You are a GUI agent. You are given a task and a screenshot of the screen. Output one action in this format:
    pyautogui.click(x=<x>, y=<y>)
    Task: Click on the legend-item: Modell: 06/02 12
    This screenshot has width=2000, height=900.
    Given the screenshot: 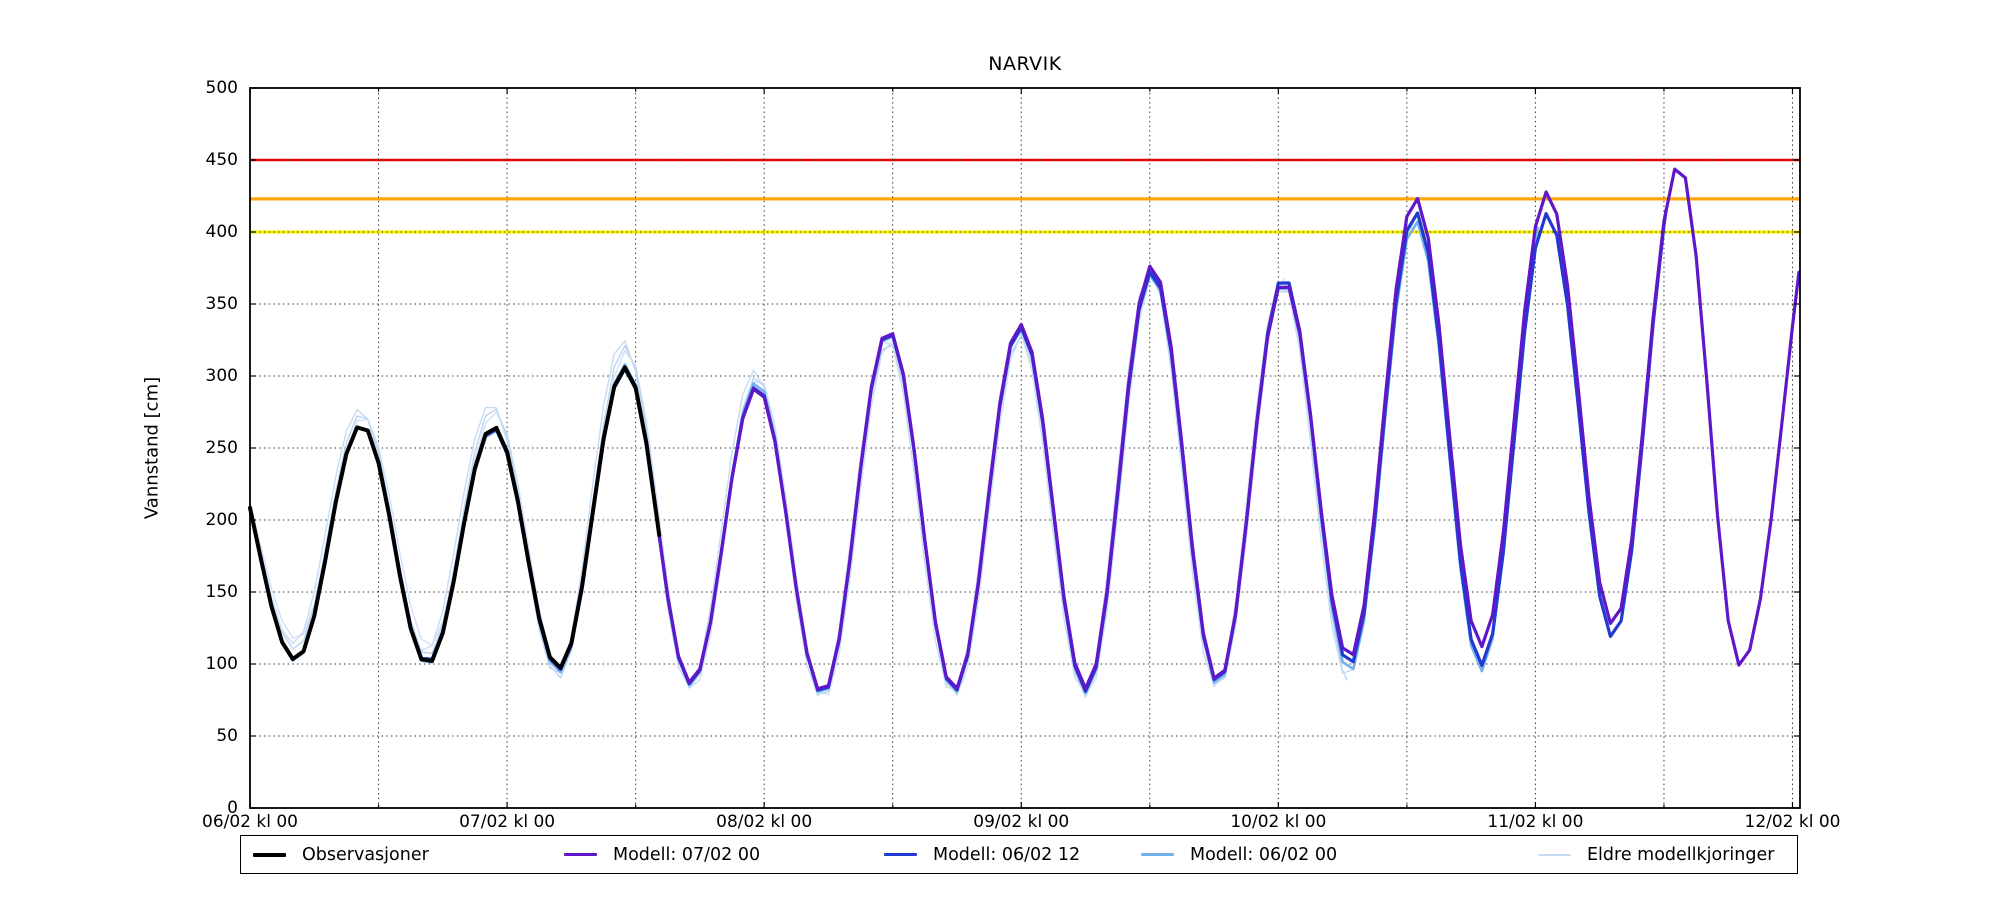 What is the action you would take?
    pyautogui.click(x=982, y=854)
    